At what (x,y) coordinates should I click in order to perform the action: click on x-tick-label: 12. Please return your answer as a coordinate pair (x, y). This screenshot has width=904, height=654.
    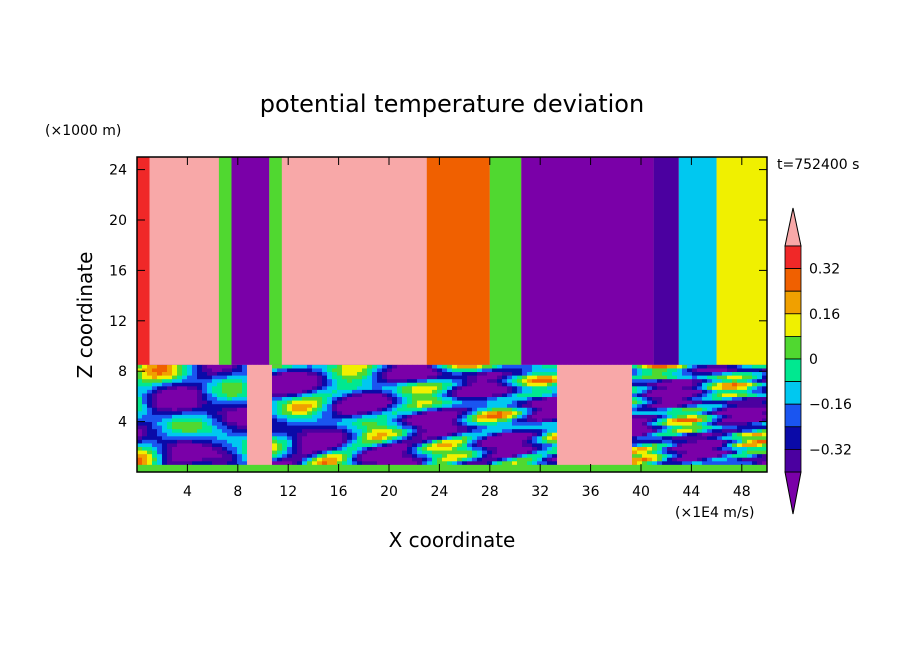
    Looking at the image, I should click on (288, 492).